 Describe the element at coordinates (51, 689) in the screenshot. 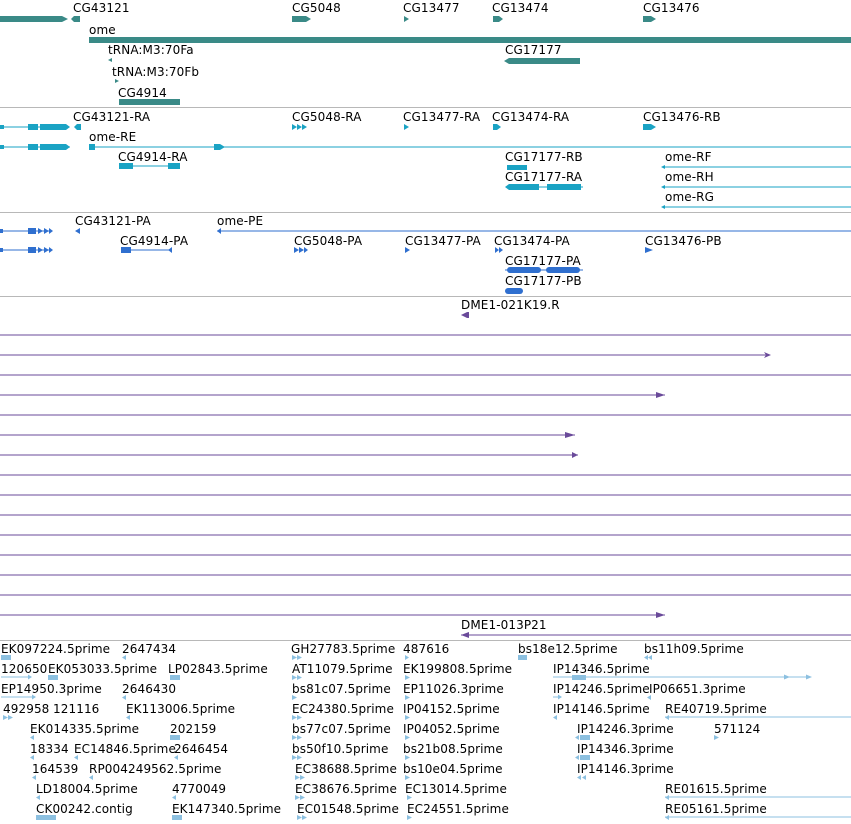

I see `est-label: EP14950.3prime` at that location.